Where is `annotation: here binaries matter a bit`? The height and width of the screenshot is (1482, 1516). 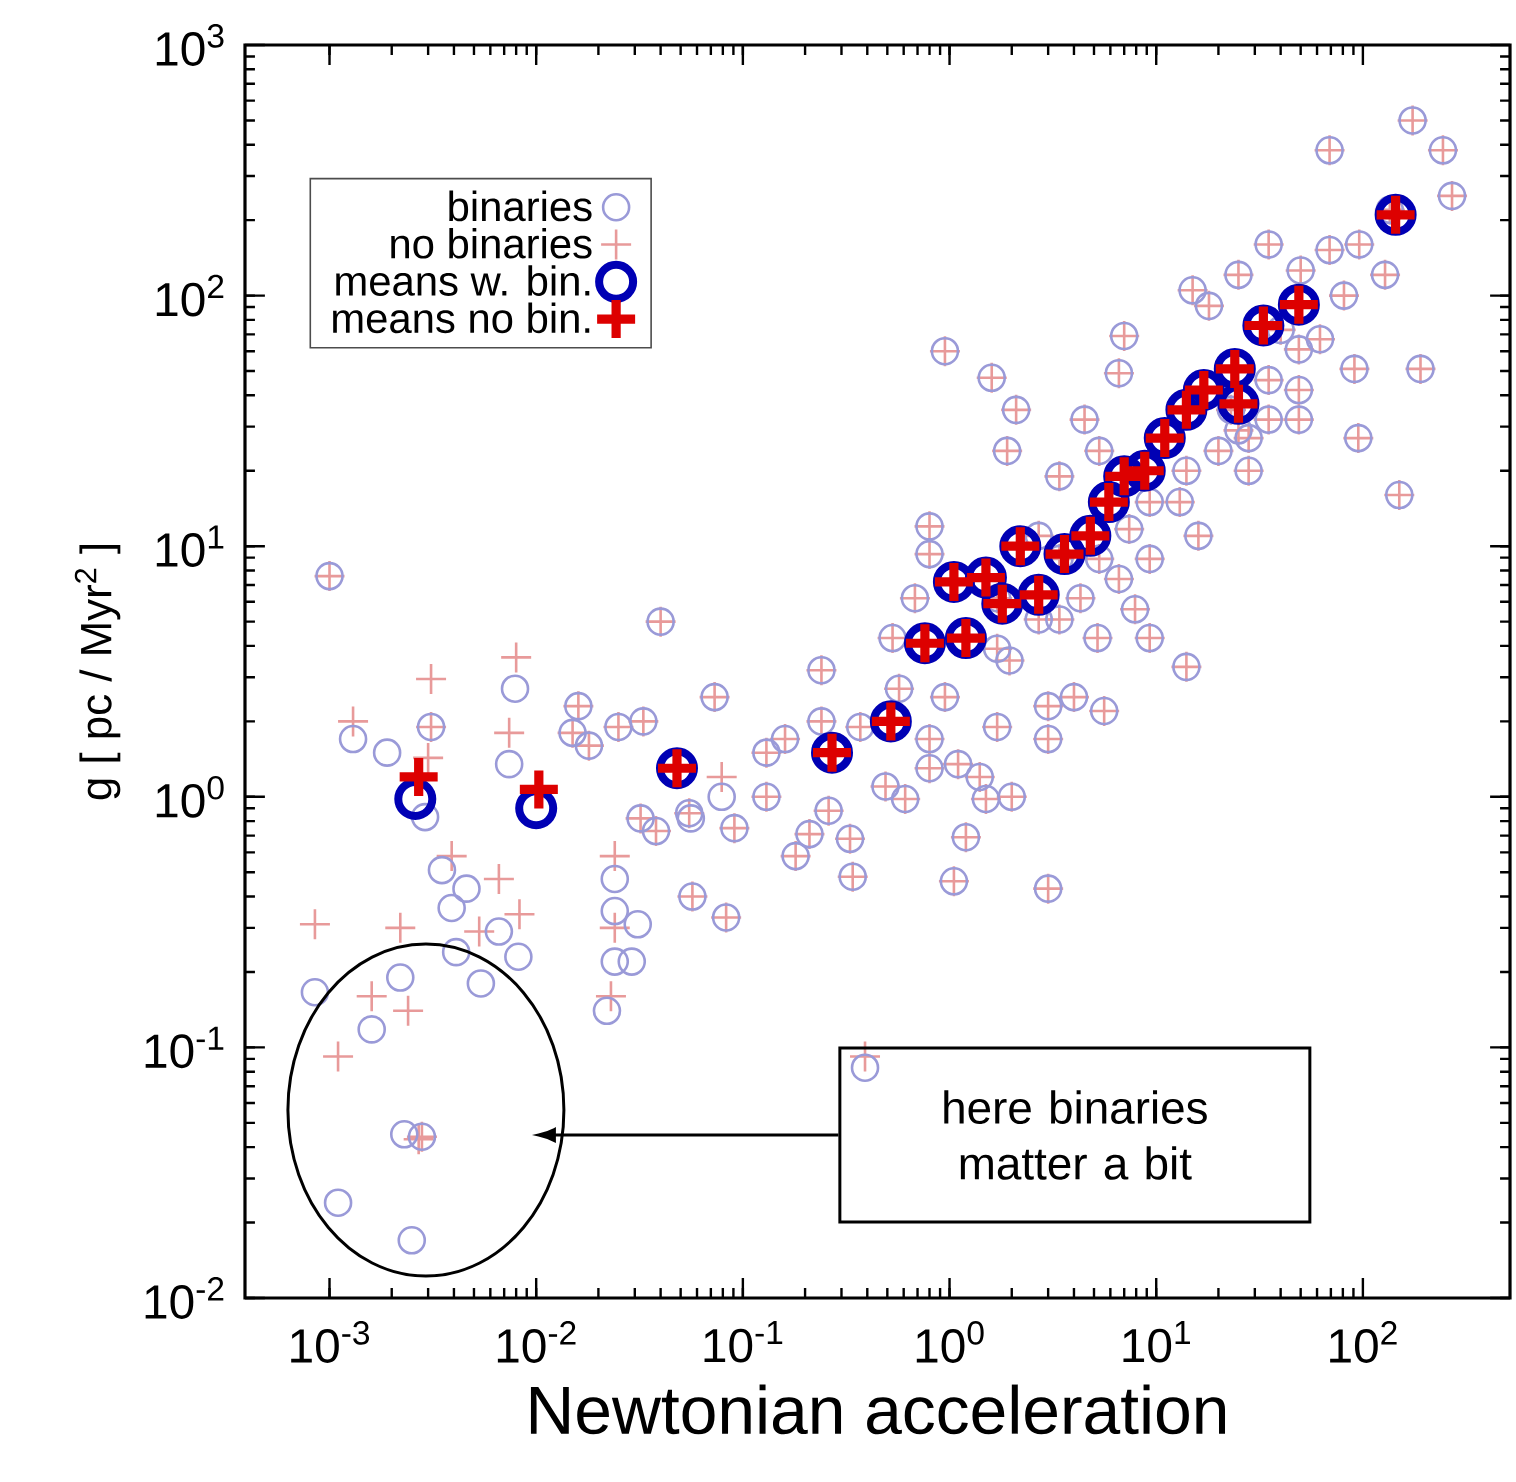
annotation: here binaries matter a bit is located at coordinates (1075, 1135).